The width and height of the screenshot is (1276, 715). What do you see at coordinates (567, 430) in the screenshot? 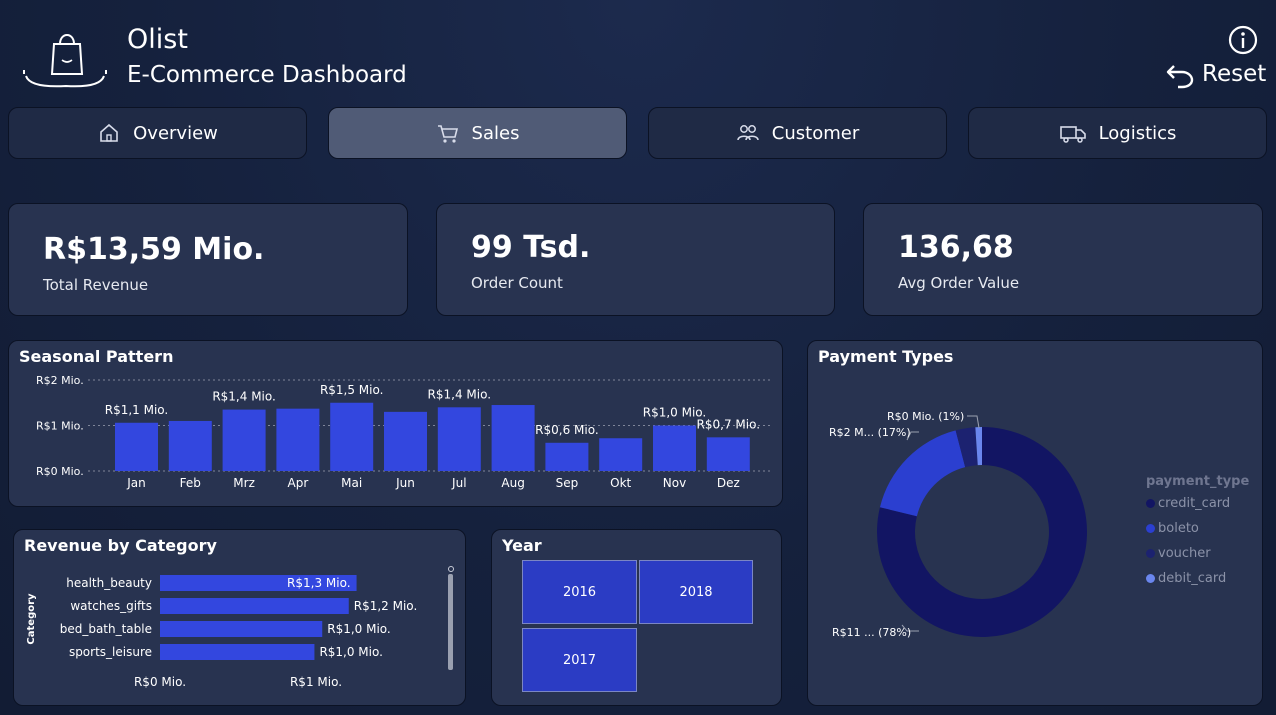
I see `data-label: R$0,6 Mio.` at bounding box center [567, 430].